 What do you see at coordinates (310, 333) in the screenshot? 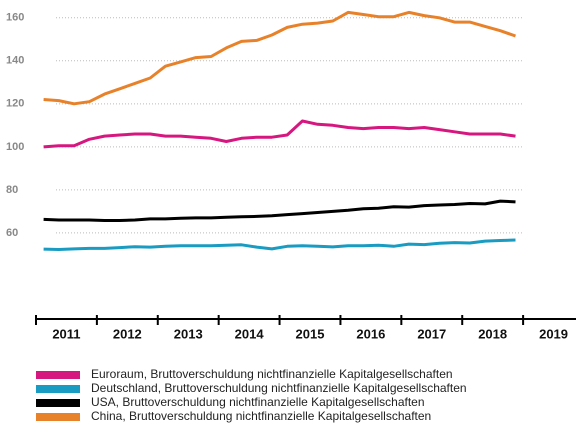
I see `x-tick-label: 2015` at bounding box center [310, 333].